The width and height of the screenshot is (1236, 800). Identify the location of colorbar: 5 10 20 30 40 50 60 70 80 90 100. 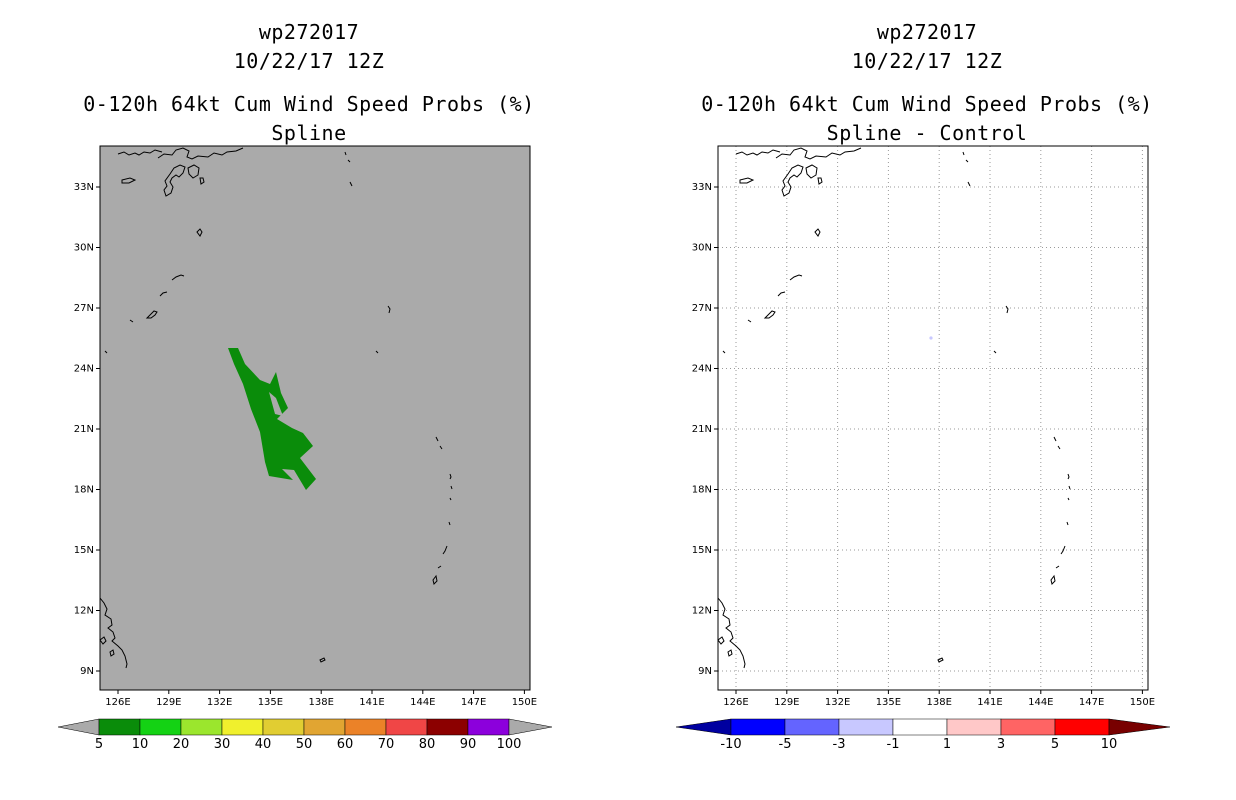
(305, 735).